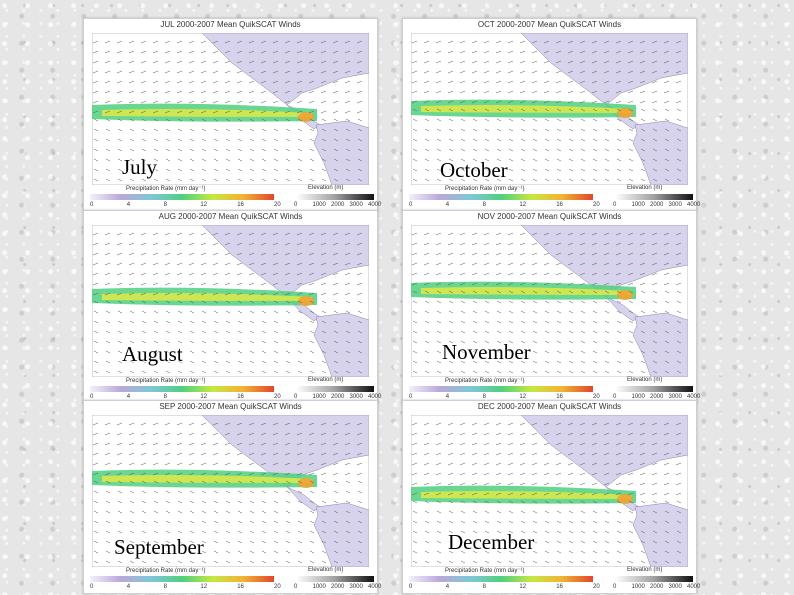  Describe the element at coordinates (306, 301) in the screenshot. I see `precip-maximum` at that location.